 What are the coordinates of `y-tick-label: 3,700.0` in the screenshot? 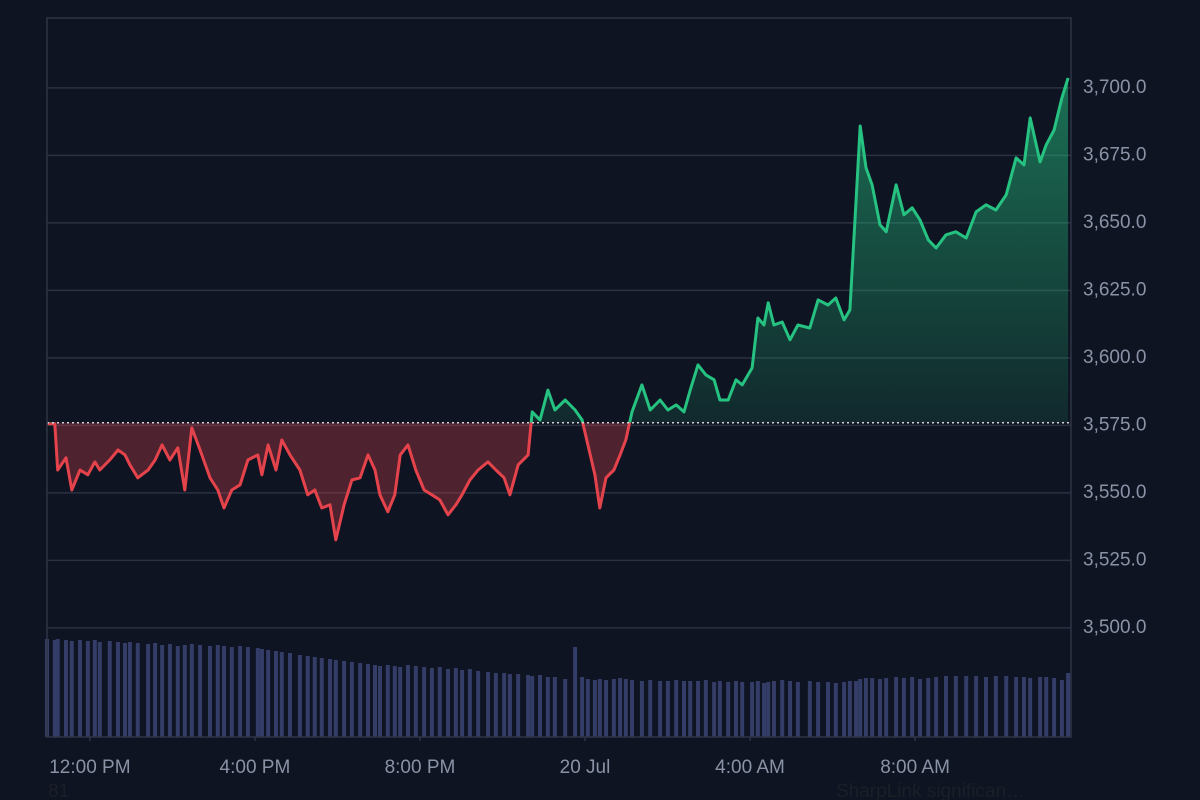 It's located at (1114, 87).